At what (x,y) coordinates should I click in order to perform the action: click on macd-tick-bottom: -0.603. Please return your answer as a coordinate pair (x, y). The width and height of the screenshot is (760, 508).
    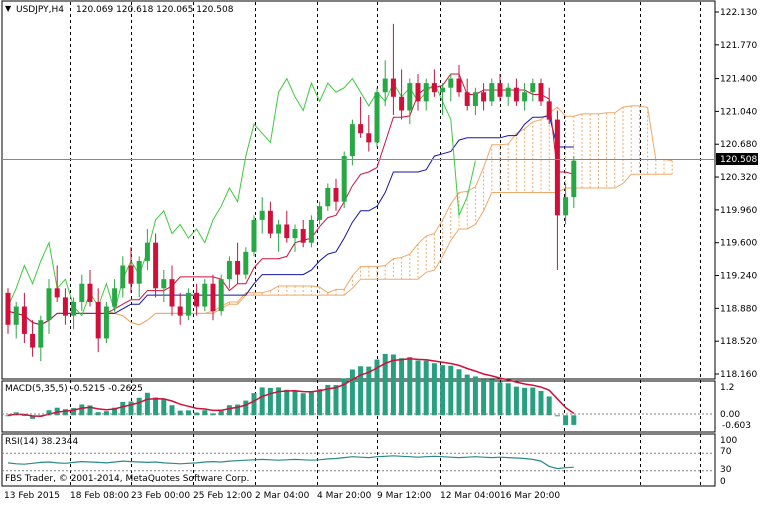
    Looking at the image, I should click on (736, 426).